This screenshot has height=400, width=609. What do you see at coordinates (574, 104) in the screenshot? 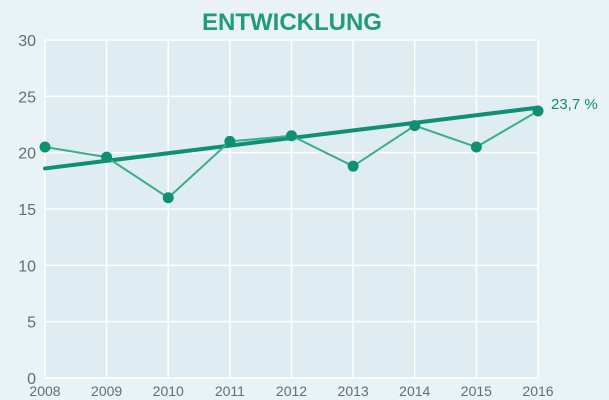
I see `end-value-label: 23,7 %` at bounding box center [574, 104].